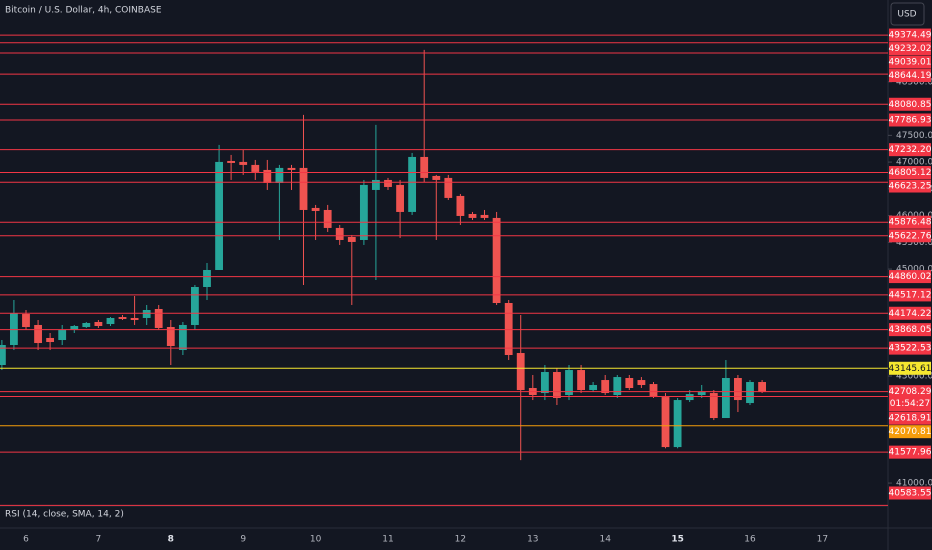 The width and height of the screenshot is (932, 550). I want to click on level-label: 40583.55, so click(910, 494).